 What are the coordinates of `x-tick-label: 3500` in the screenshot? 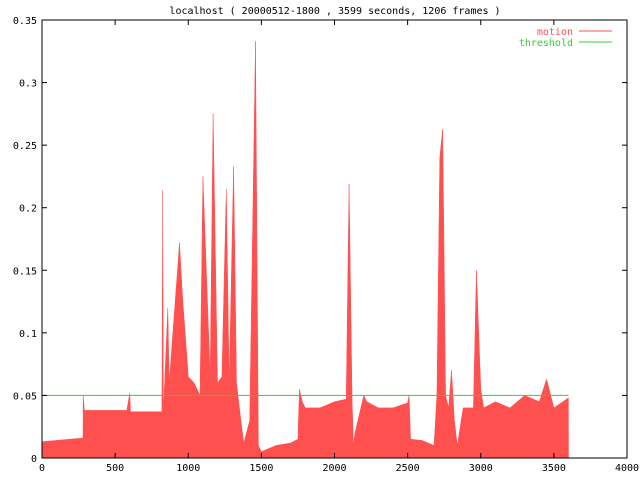 It's located at (554, 468).